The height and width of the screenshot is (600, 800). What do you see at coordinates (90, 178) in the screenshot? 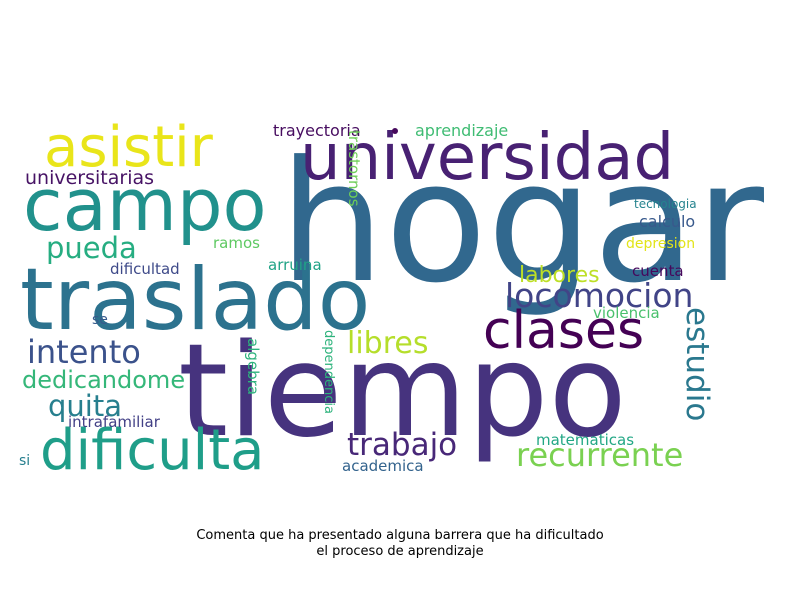
I see `word-universitarias: universitarias` at bounding box center [90, 178].